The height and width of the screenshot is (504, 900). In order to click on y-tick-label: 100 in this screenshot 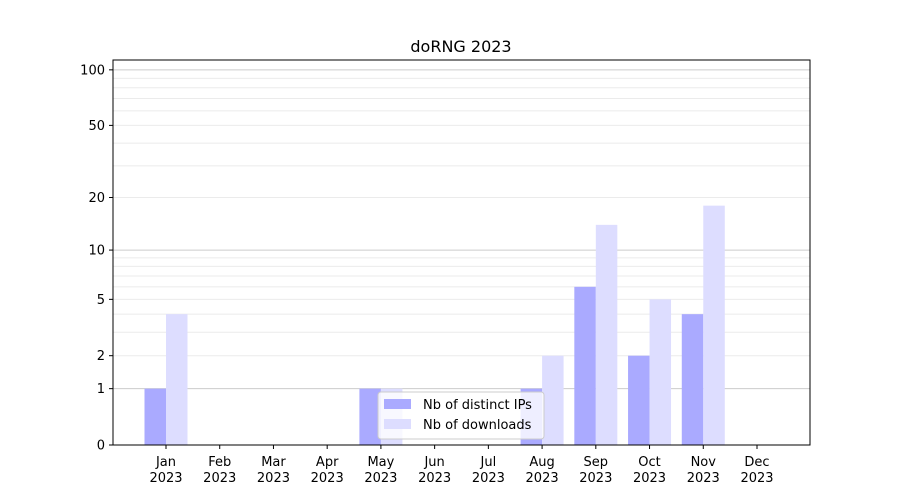, I will do `click(92, 70)`.